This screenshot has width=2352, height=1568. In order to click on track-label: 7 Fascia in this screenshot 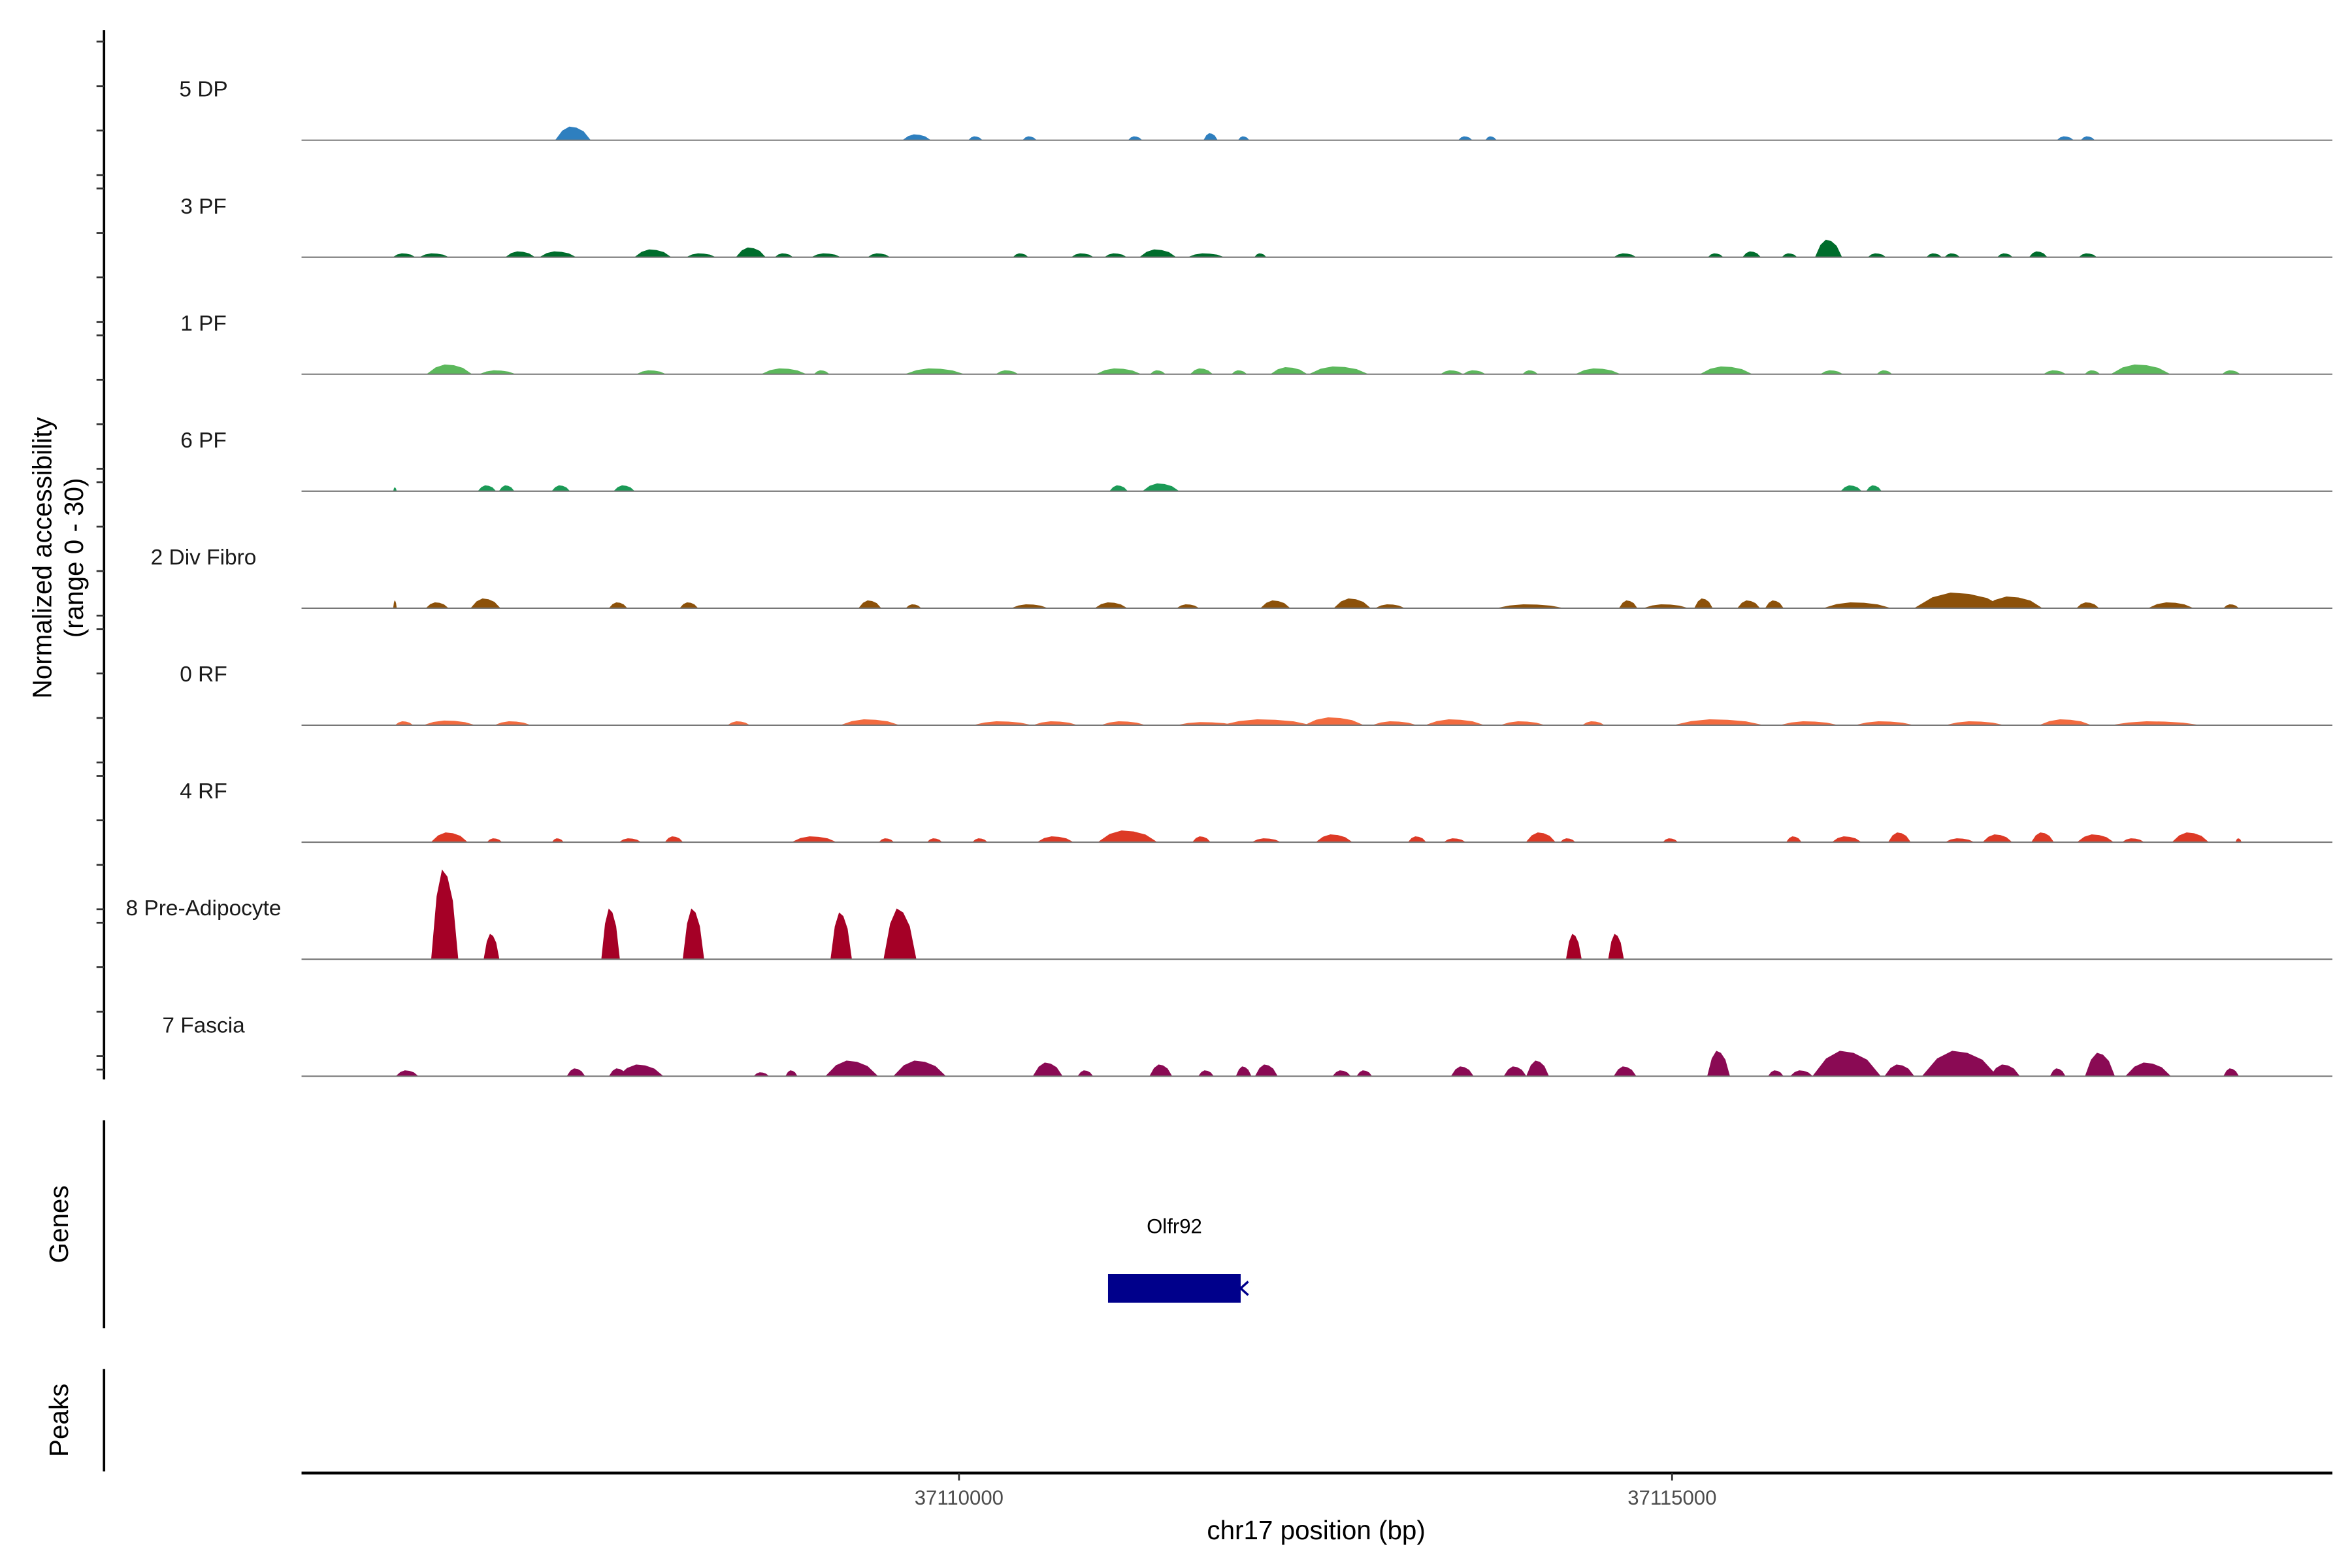, I will do `click(203, 1025)`.